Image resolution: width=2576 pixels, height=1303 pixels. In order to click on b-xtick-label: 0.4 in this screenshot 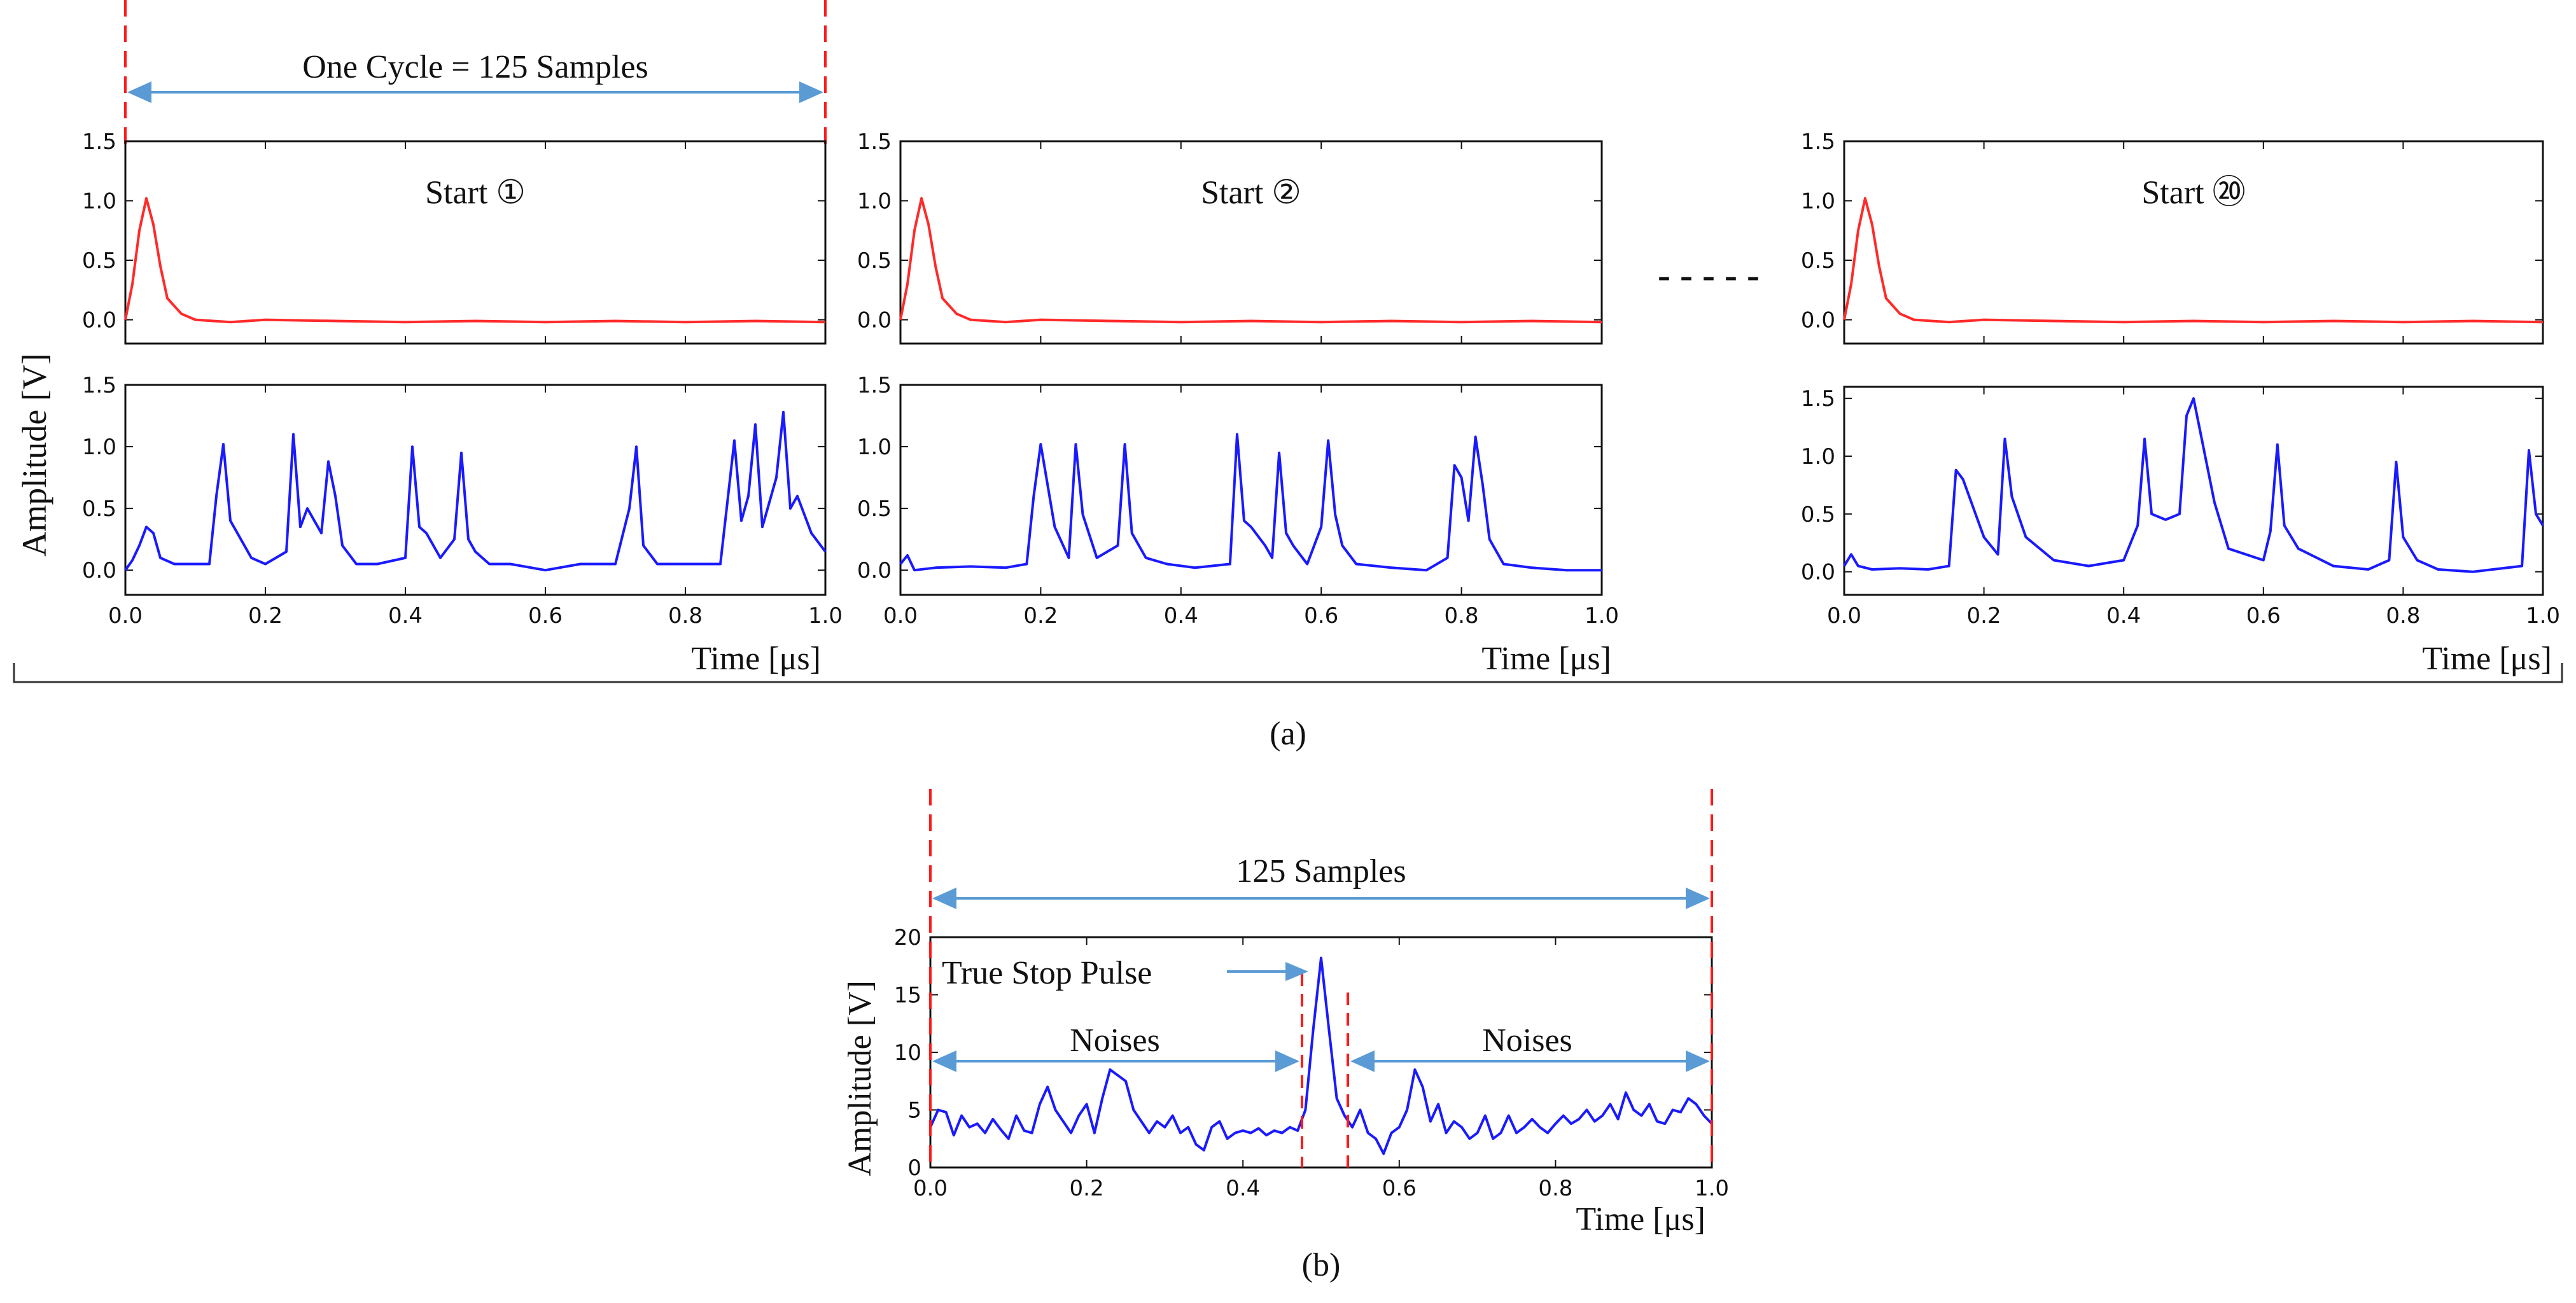, I will do `click(1243, 1188)`.